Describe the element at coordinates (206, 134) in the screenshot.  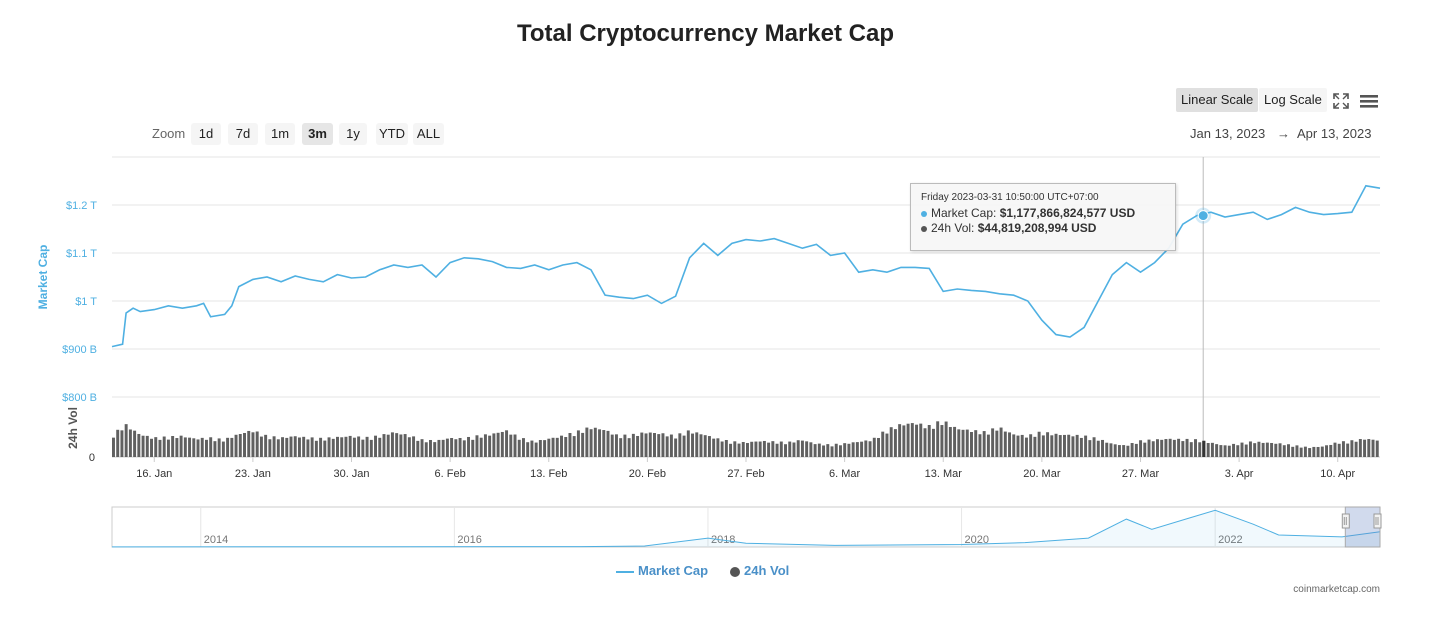
I see `zoom-button-1d: 1d` at that location.